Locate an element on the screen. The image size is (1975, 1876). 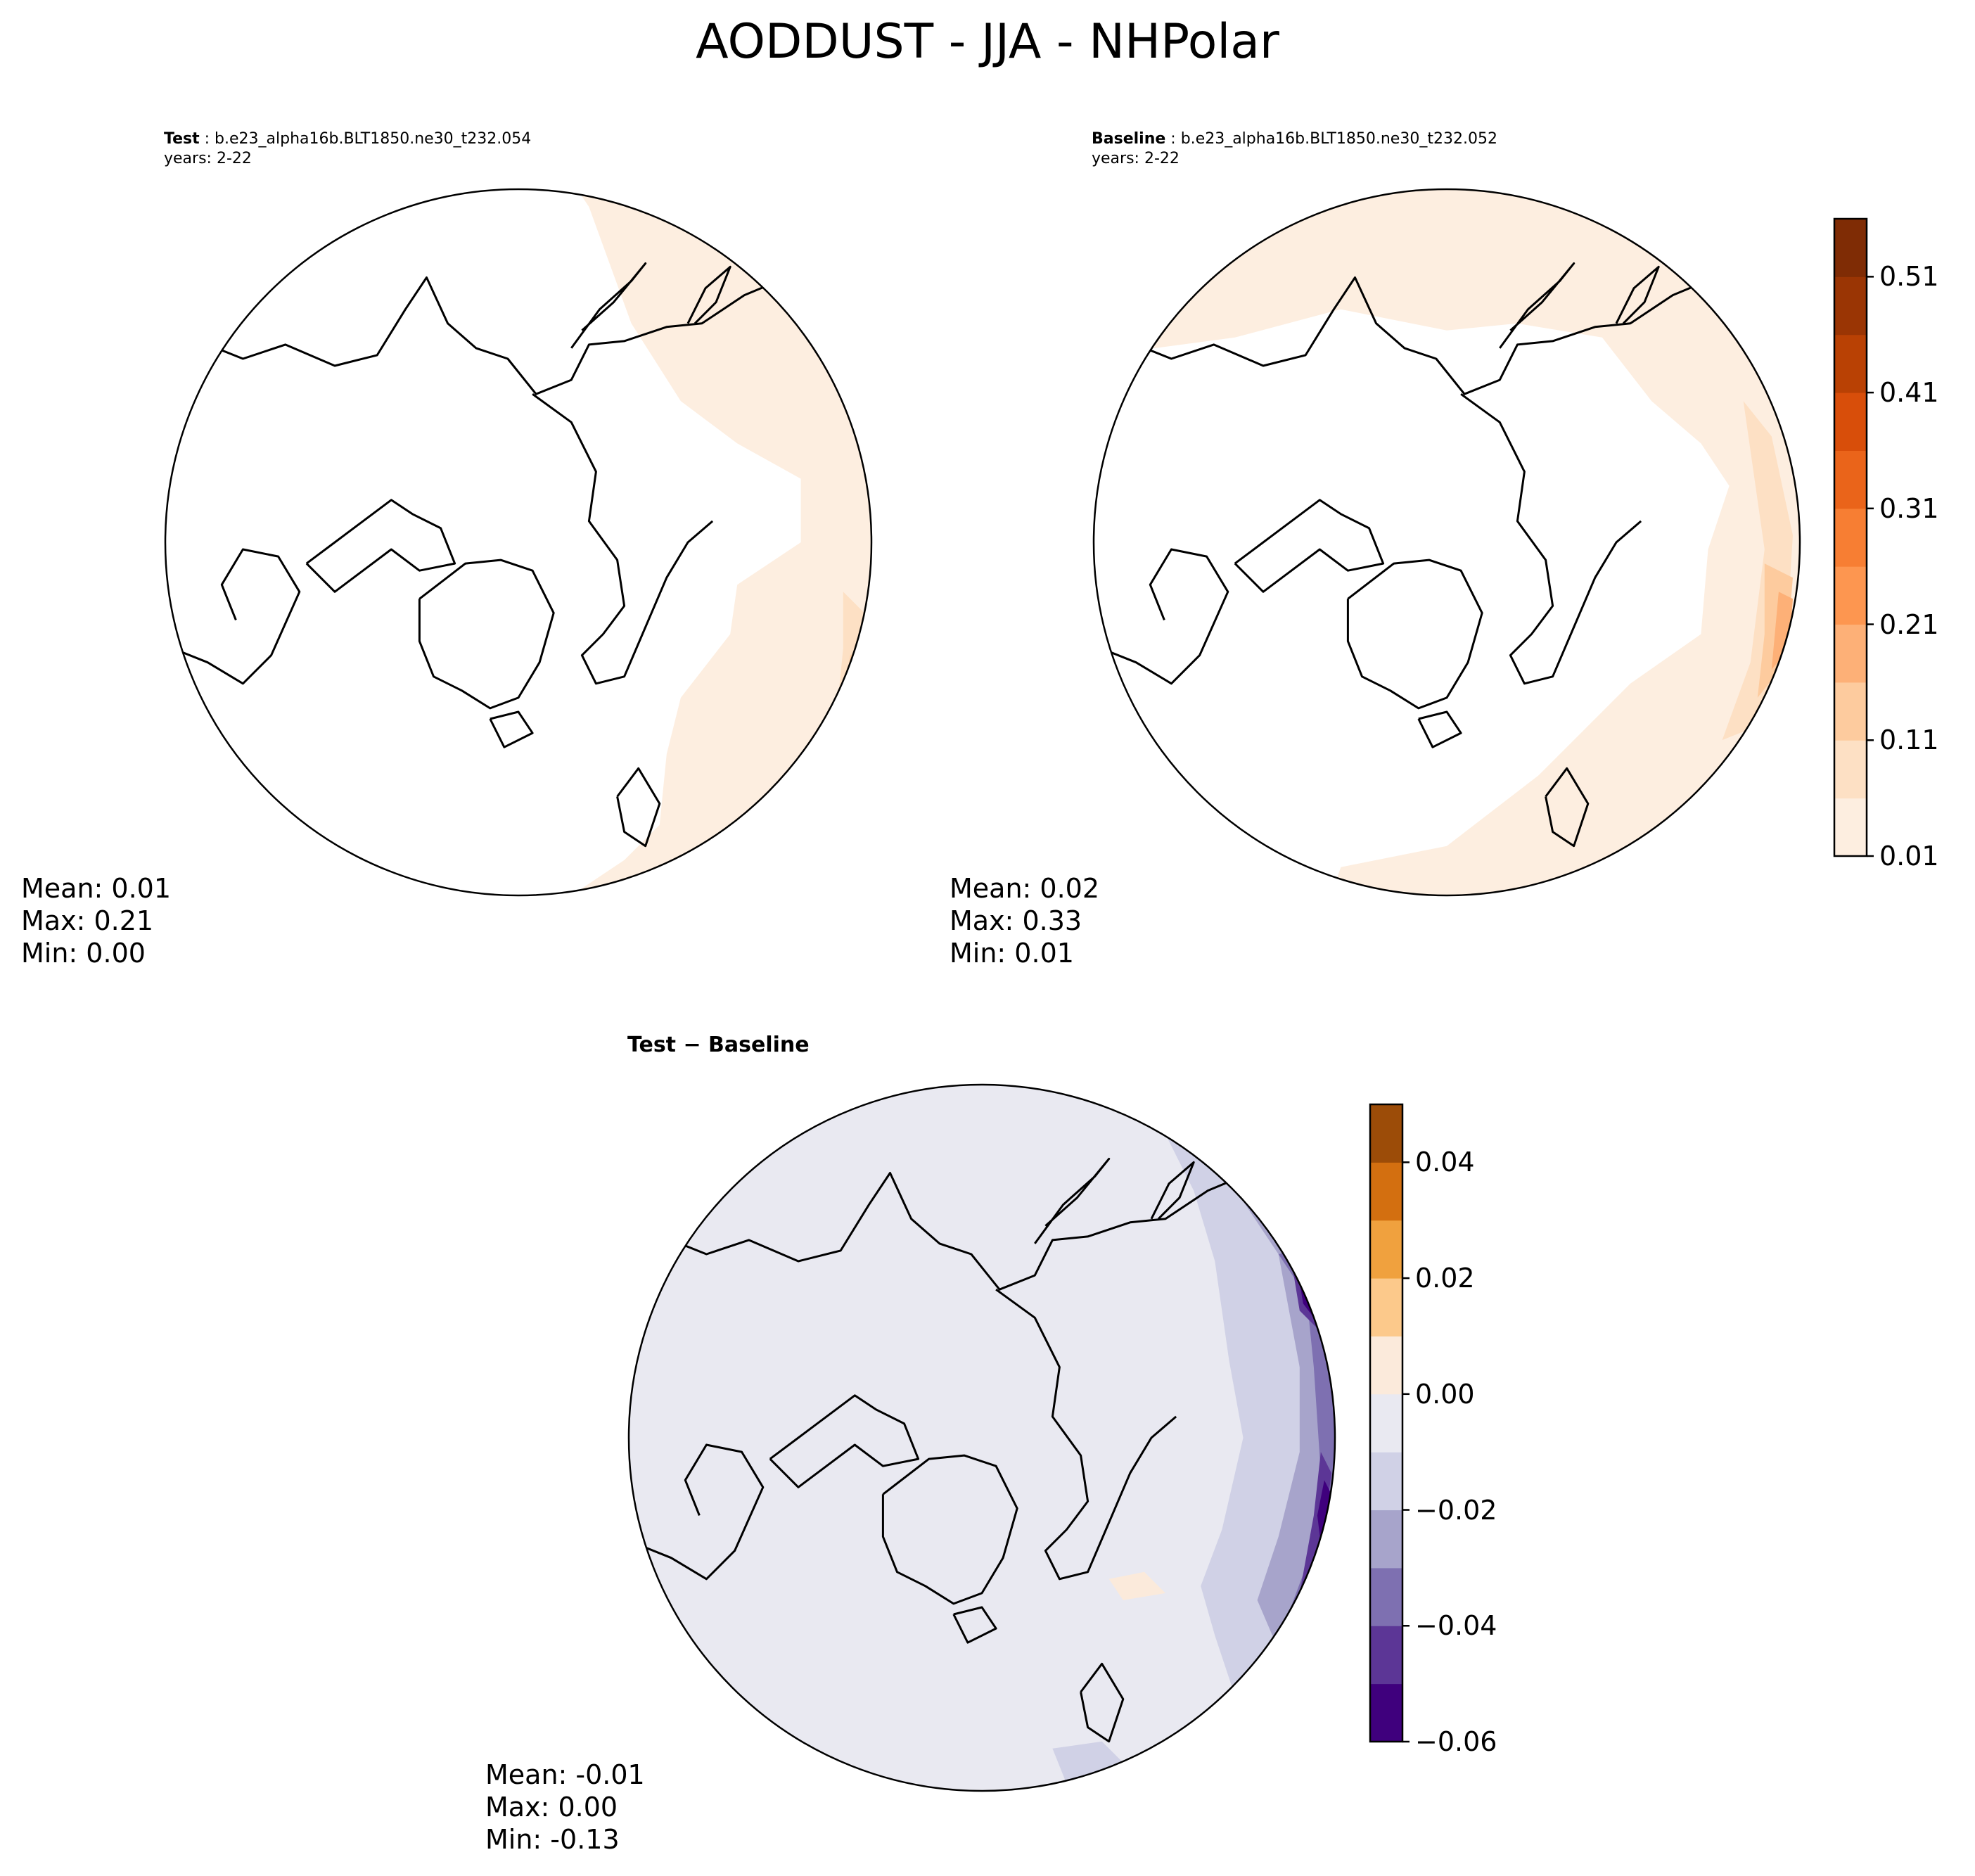
diff-map is located at coordinates (981, 1437).